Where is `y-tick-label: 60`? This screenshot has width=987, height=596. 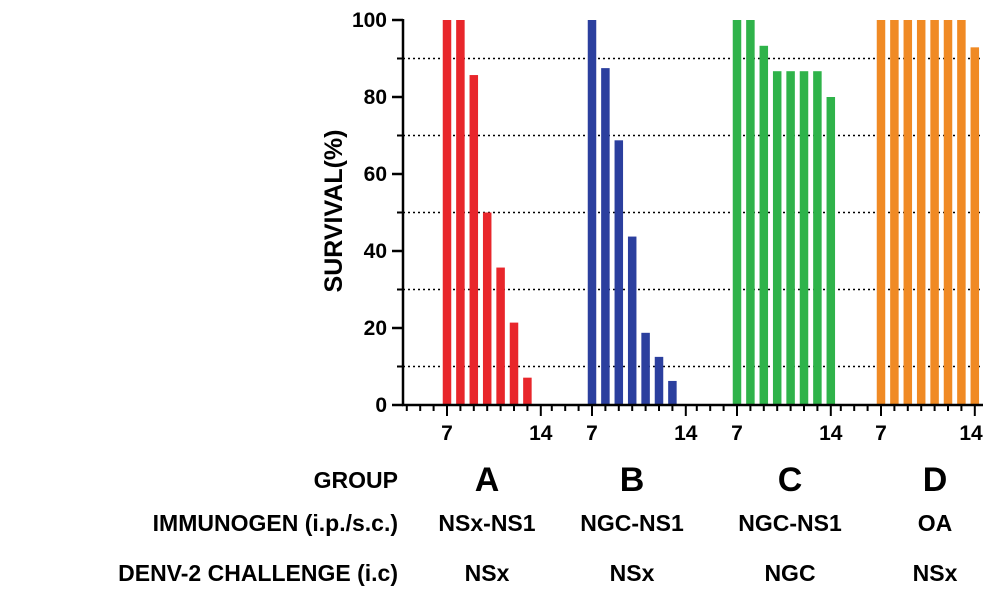
y-tick-label: 60 is located at coordinates (375, 174).